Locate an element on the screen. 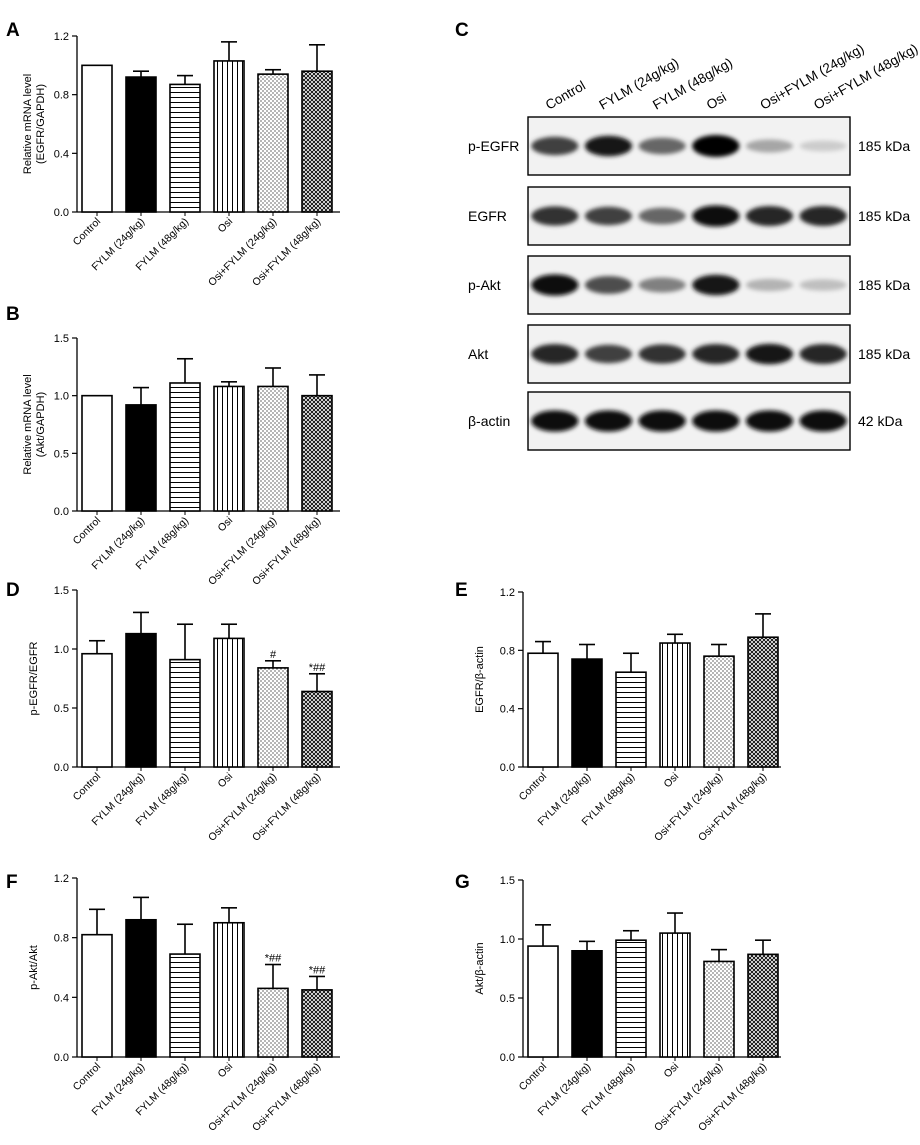 The width and height of the screenshot is (920, 1145). y-axis-title: Relative mRNA level(Akt/GAPDH) is located at coordinates (34, 424).